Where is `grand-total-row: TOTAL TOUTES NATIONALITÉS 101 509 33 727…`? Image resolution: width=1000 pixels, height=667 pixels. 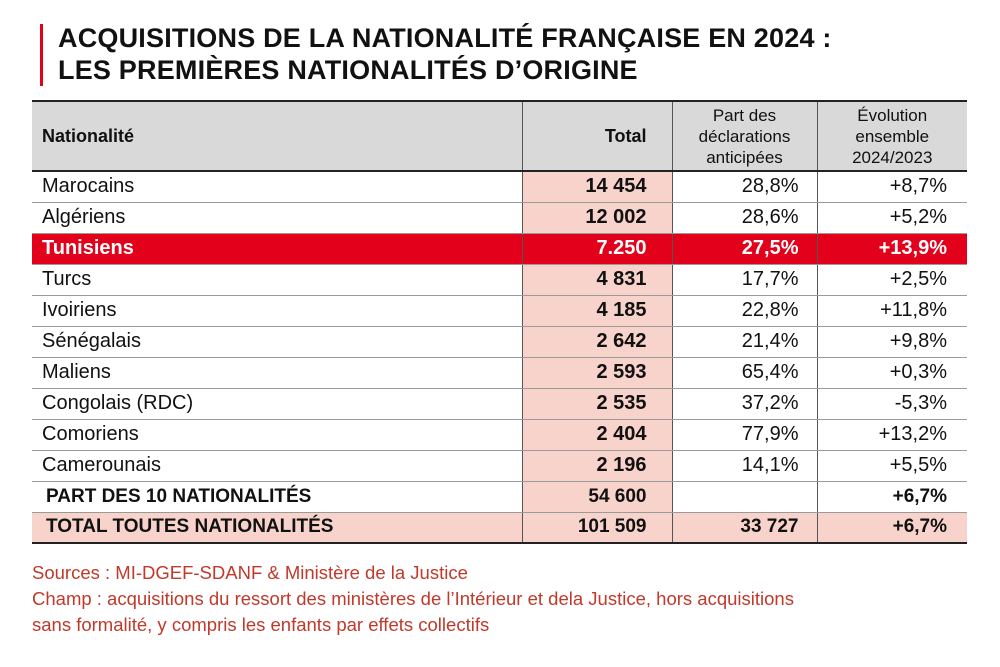 grand-total-row: TOTAL TOUTES NATIONALITÉS 101 509 33 727… is located at coordinates (499, 528).